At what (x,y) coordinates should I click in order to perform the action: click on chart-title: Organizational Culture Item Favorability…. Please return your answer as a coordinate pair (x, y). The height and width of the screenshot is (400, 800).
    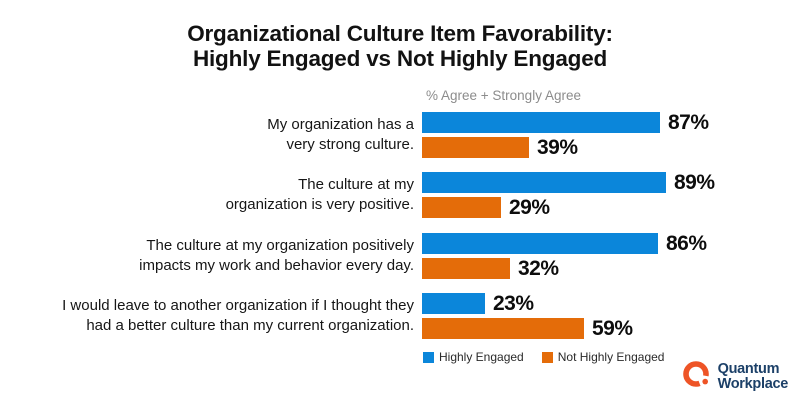
    Looking at the image, I should click on (400, 46).